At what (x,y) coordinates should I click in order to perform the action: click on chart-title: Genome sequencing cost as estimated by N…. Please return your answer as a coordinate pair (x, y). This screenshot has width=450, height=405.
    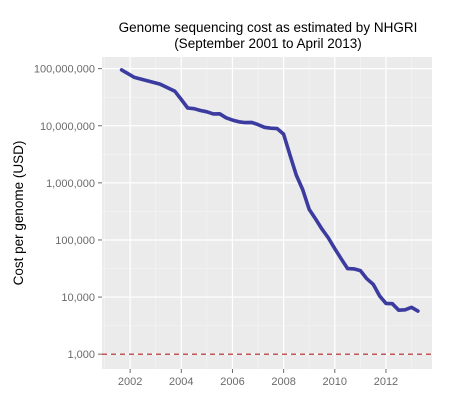
    Looking at the image, I should click on (268, 27).